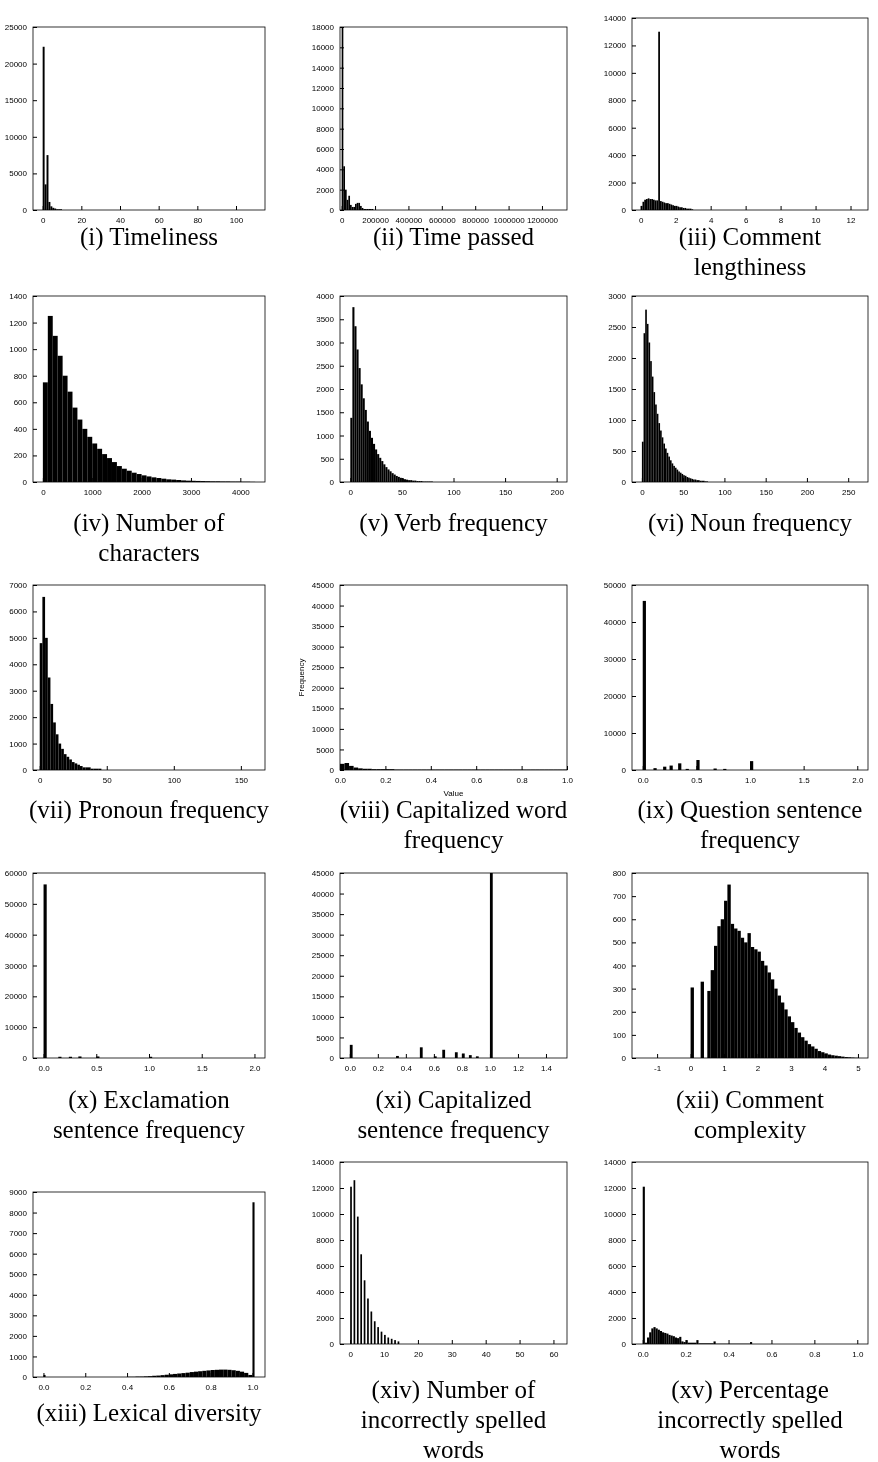 The image size is (878, 1462). Describe the element at coordinates (509, 220) in the screenshot. I see `x-tick-label: 1000000` at that location.